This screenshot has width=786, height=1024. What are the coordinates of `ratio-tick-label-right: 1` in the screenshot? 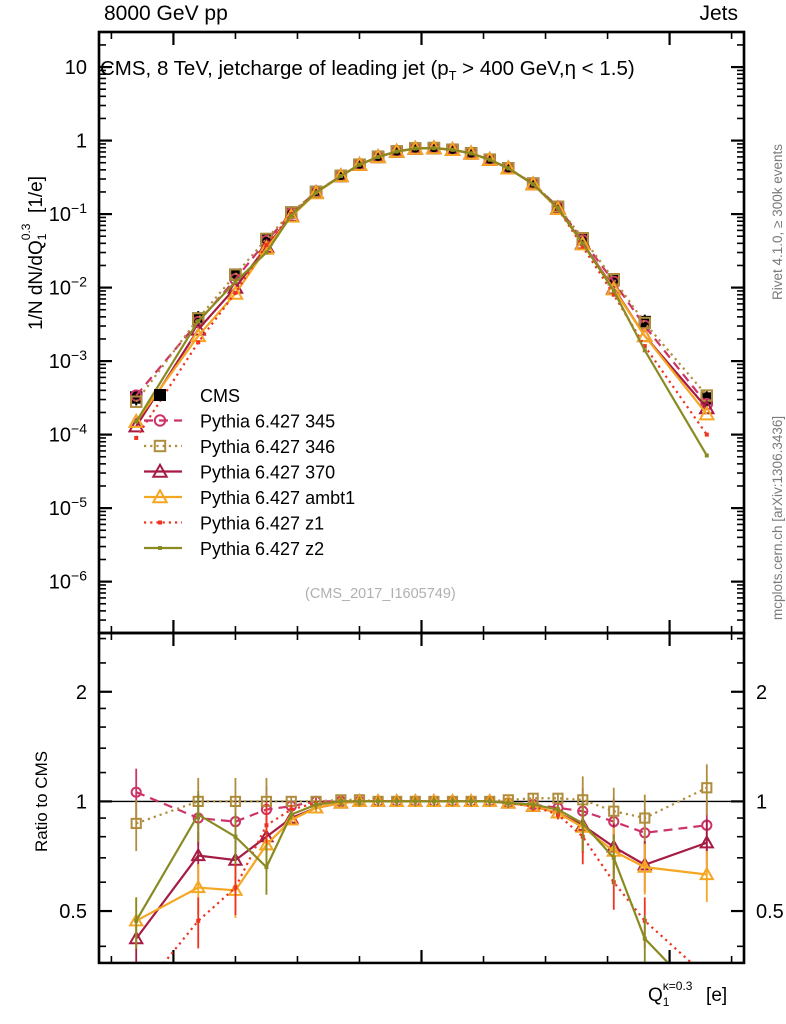 It's located at (761, 802).